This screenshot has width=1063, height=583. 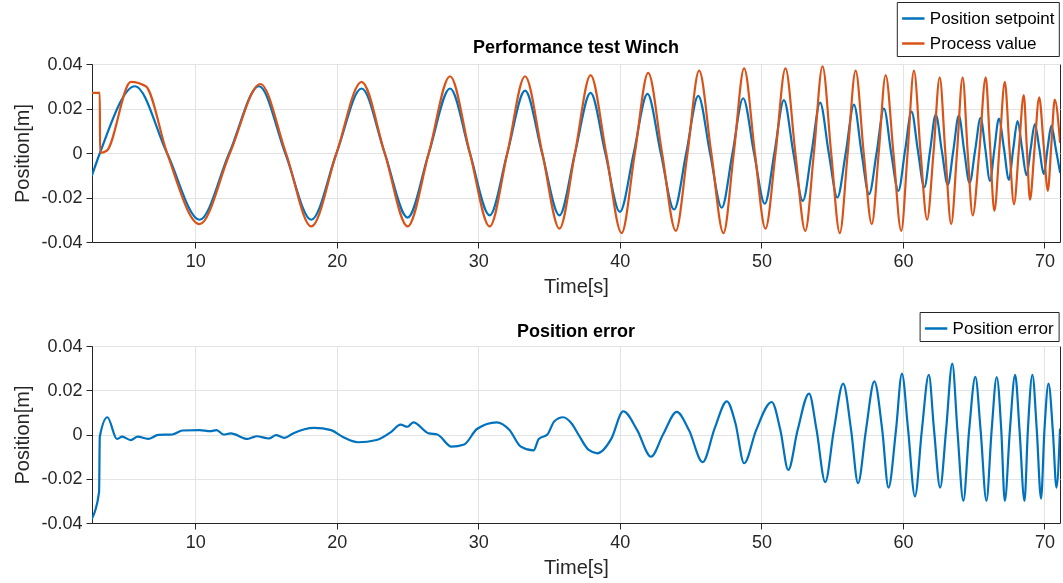 What do you see at coordinates (576, 47) in the screenshot?
I see `chart-title: Performance test Winch` at bounding box center [576, 47].